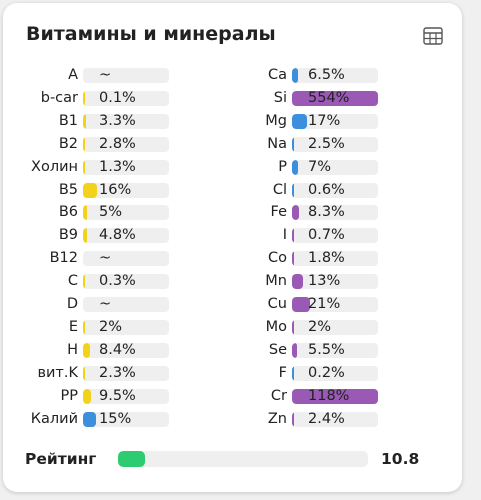  What do you see at coordinates (72, 349) in the screenshot?
I see `nutrient-name: H` at bounding box center [72, 349].